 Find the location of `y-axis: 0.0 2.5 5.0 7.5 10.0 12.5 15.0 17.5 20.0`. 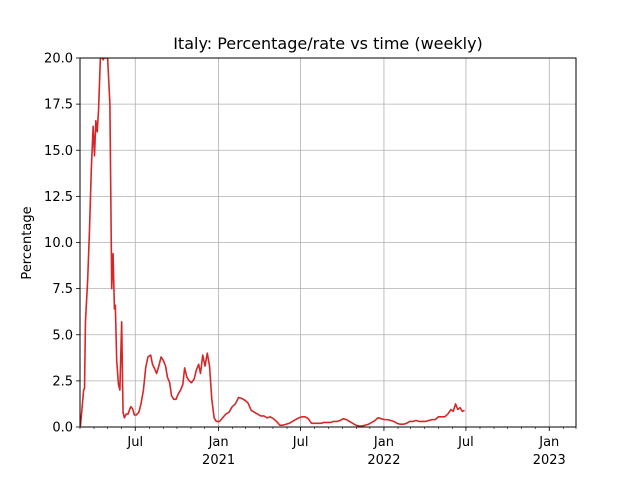

y-axis: 0.0 2.5 5.0 7.5 10.0 12.5 15.0 17.5 20.0 is located at coordinates (62, 244).